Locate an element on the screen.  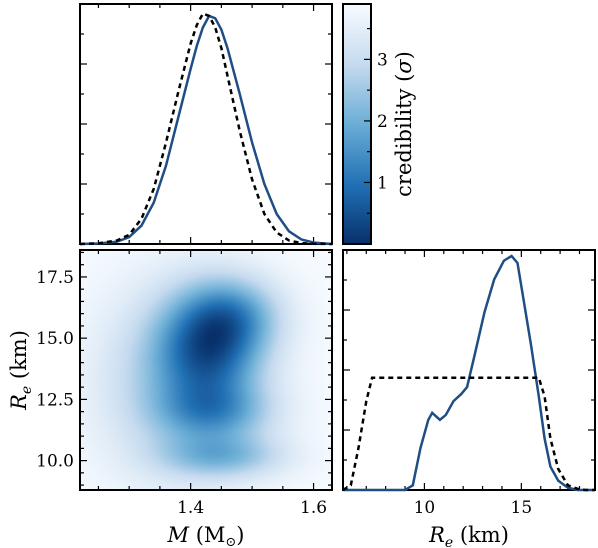
radius-tick-label: 12.5 is located at coordinates (55, 400).